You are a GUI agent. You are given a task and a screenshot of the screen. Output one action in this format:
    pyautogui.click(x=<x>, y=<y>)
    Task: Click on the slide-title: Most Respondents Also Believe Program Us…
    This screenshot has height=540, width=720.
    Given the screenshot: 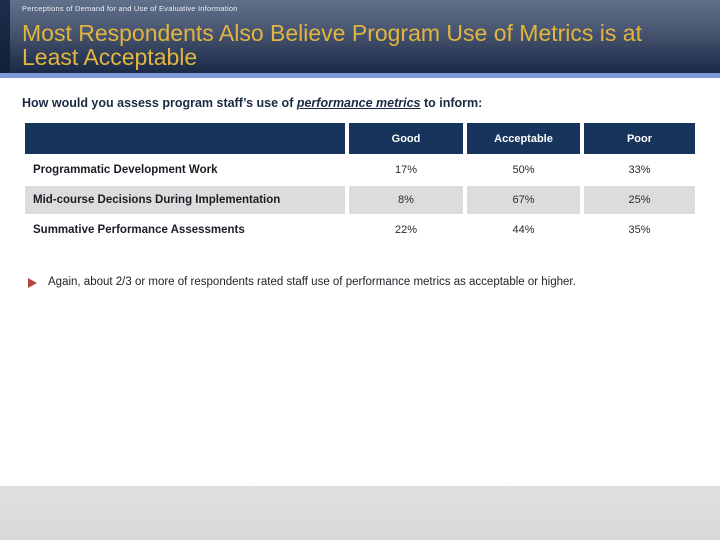 What is the action you would take?
    pyautogui.click(x=332, y=45)
    